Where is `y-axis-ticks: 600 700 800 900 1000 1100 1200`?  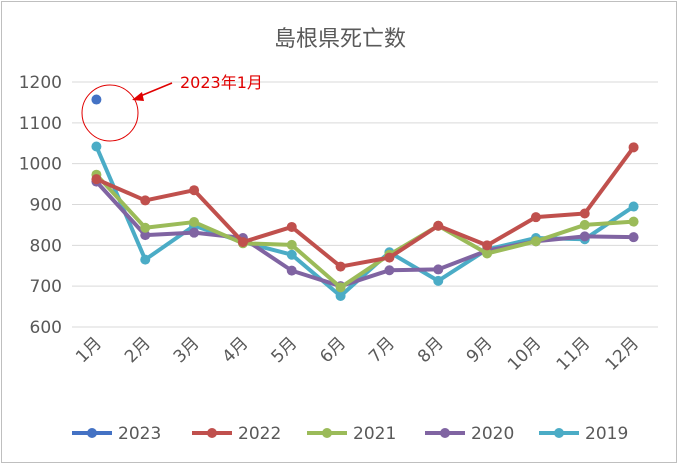 y-axis-ticks: 600 700 800 900 1000 1100 1200 is located at coordinates (40, 205).